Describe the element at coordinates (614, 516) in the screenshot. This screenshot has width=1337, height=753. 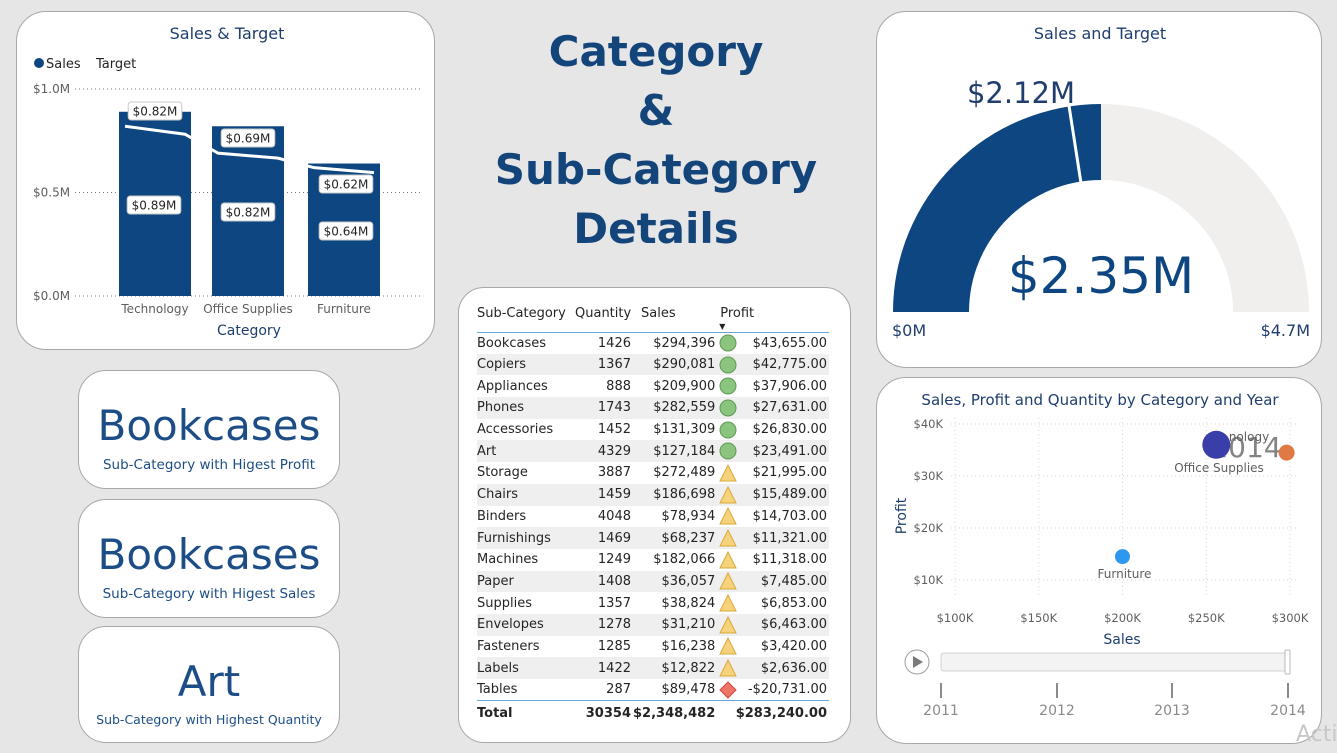
I see `cell-quantity: 4048` at that location.